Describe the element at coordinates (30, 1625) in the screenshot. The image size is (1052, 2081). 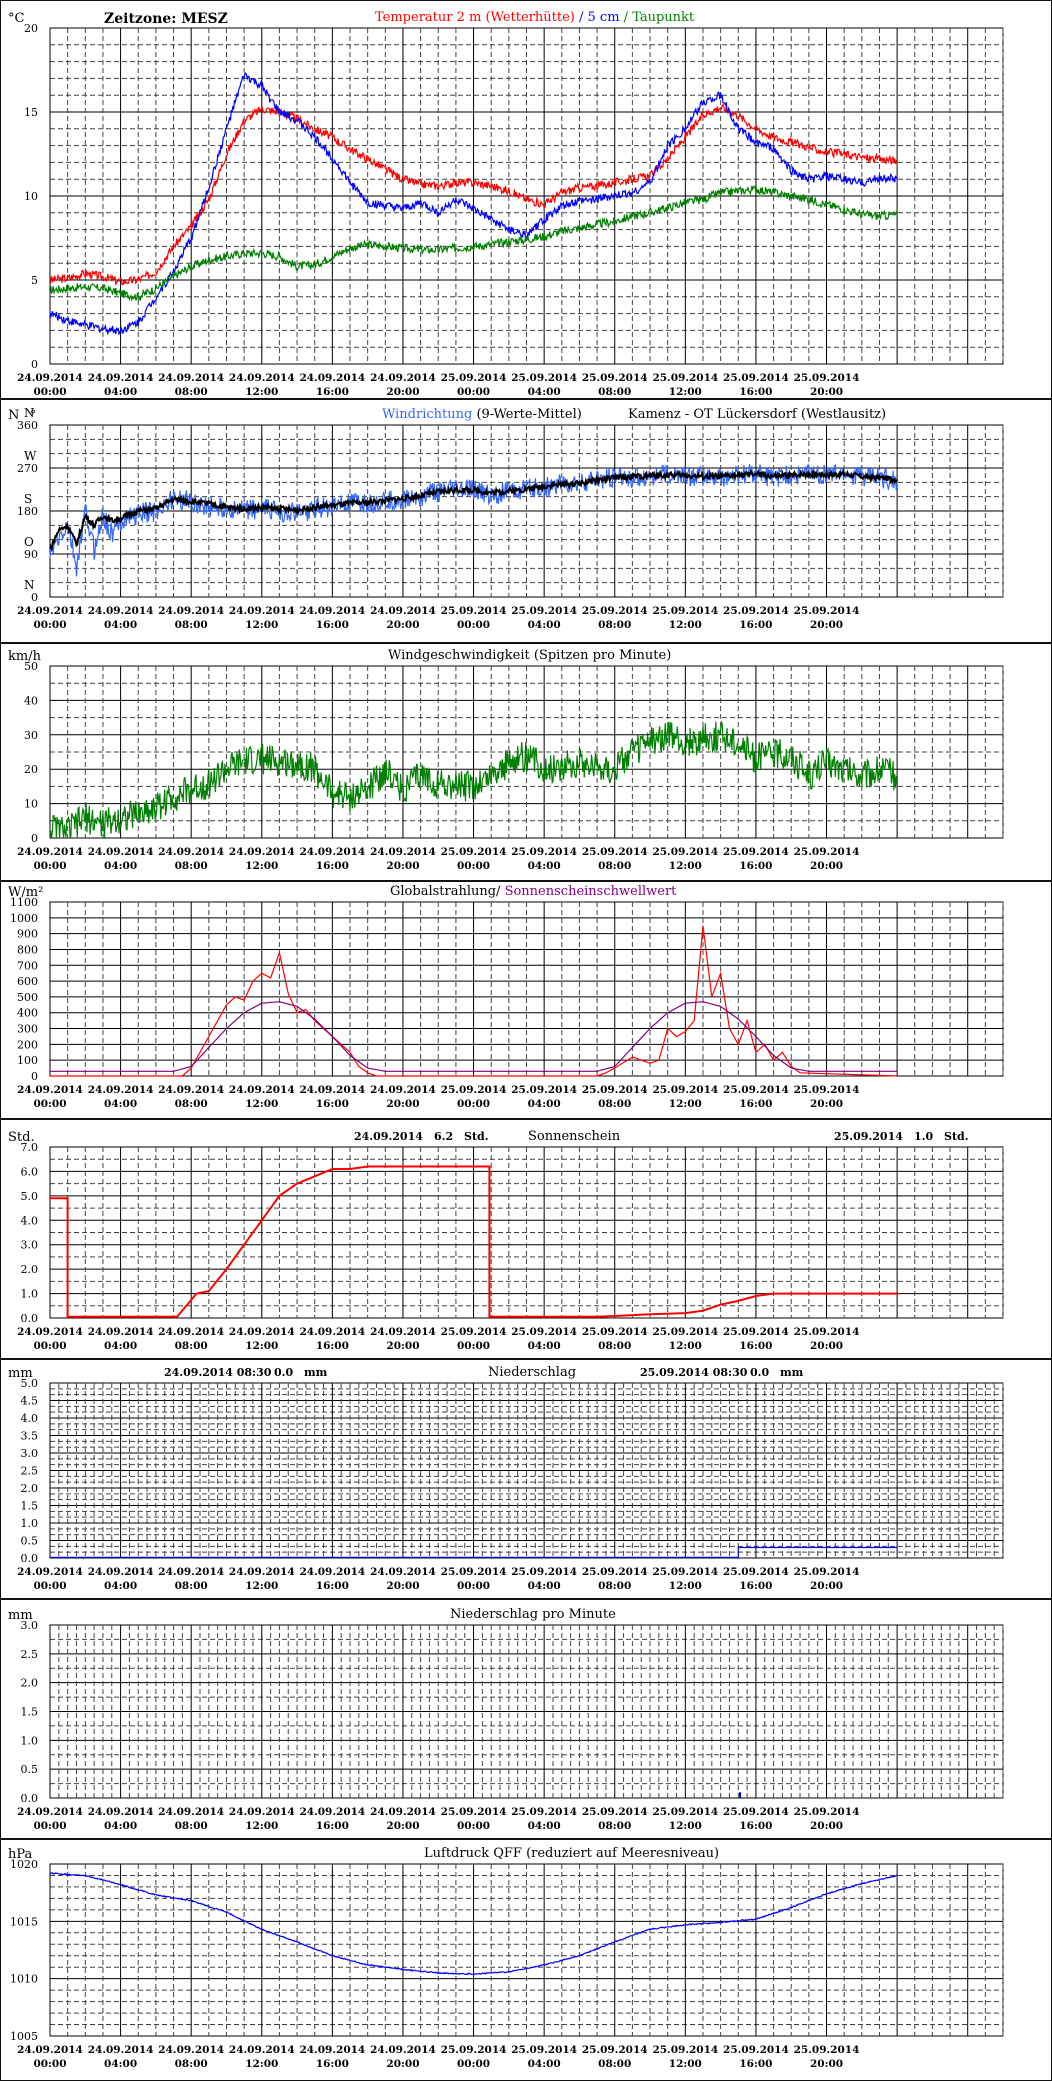
I see `y-tick-label: 3.0` at that location.